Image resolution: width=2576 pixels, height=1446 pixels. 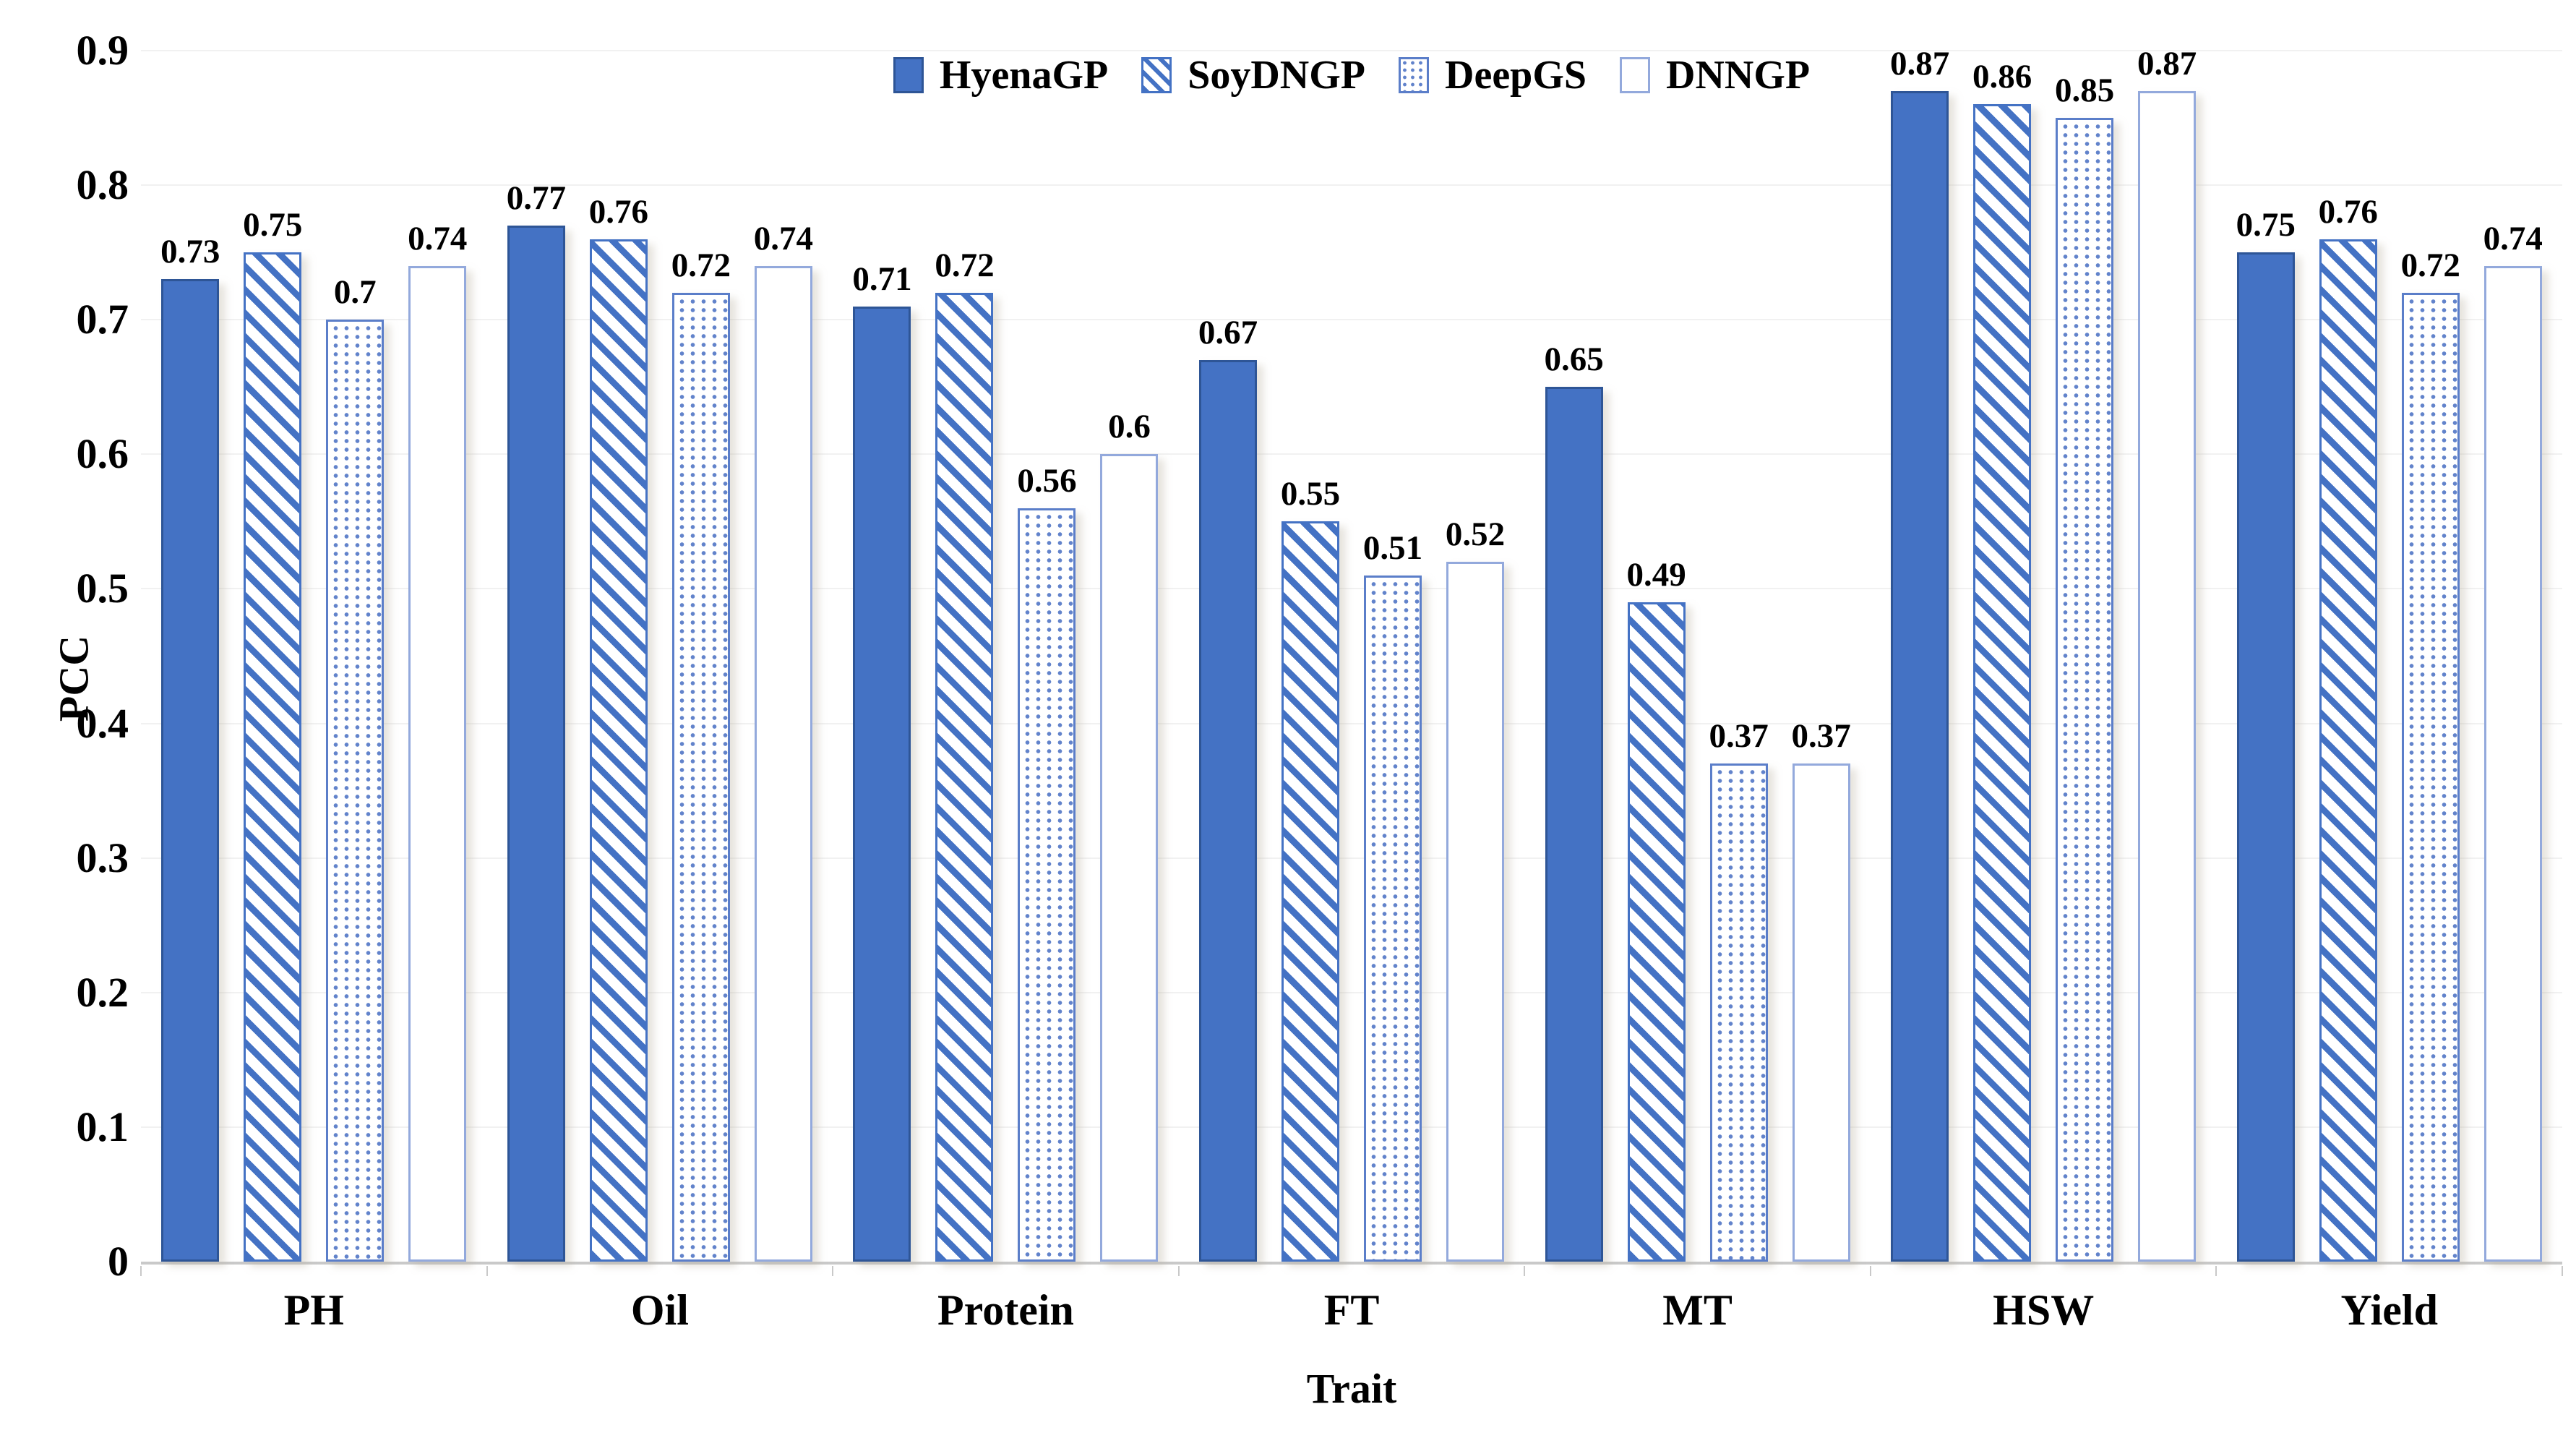 I want to click on barwrap-SoyDNGP-PH: 0.75, so click(x=273, y=735).